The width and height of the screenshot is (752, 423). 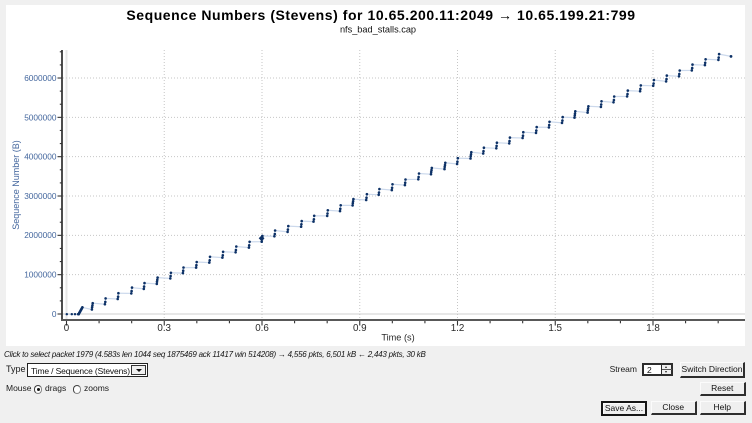 What do you see at coordinates (378, 30) in the screenshot?
I see `svg-text: nfs_bad_stalls.cap` at bounding box center [378, 30].